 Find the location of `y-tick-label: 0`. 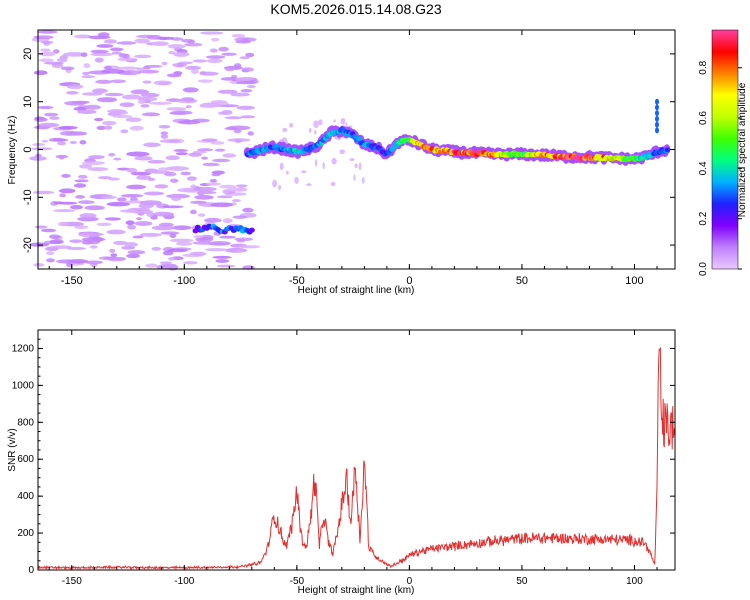

y-tick-label: 0 is located at coordinates (28, 149).